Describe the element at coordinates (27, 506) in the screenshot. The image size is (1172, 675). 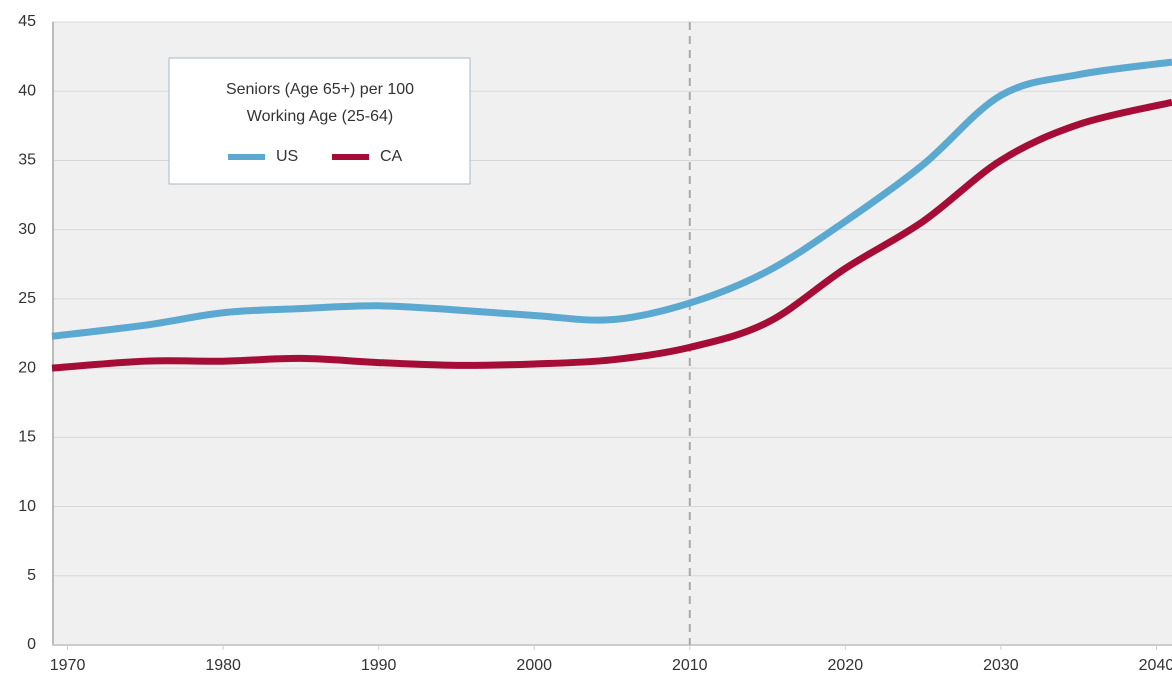
I see `y-tick-label: 10` at that location.